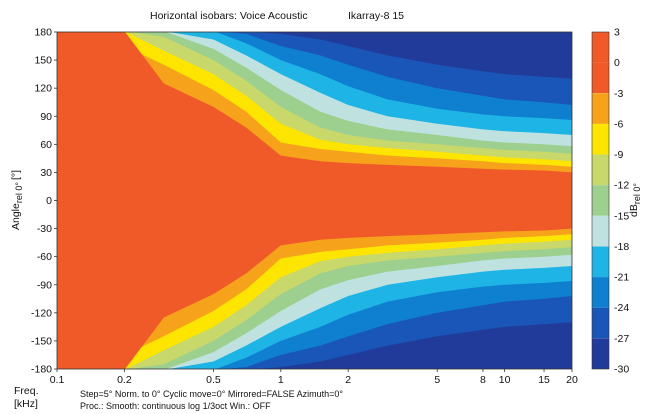 Image resolution: width=651 pixels, height=414 pixels. What do you see at coordinates (376, 16) in the screenshot?
I see `chart-title-suffix: Ikarray-8 15` at bounding box center [376, 16].